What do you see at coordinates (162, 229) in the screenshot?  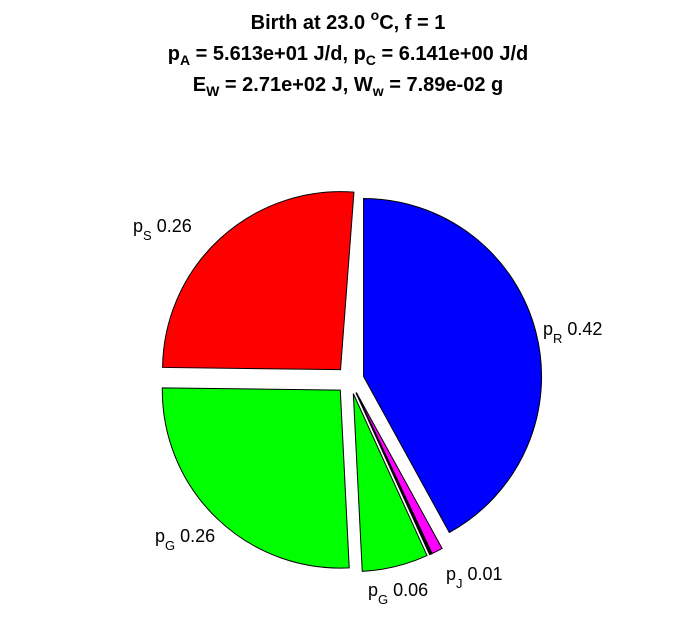 I see `slice-label-5: pS 0.26` at bounding box center [162, 229].